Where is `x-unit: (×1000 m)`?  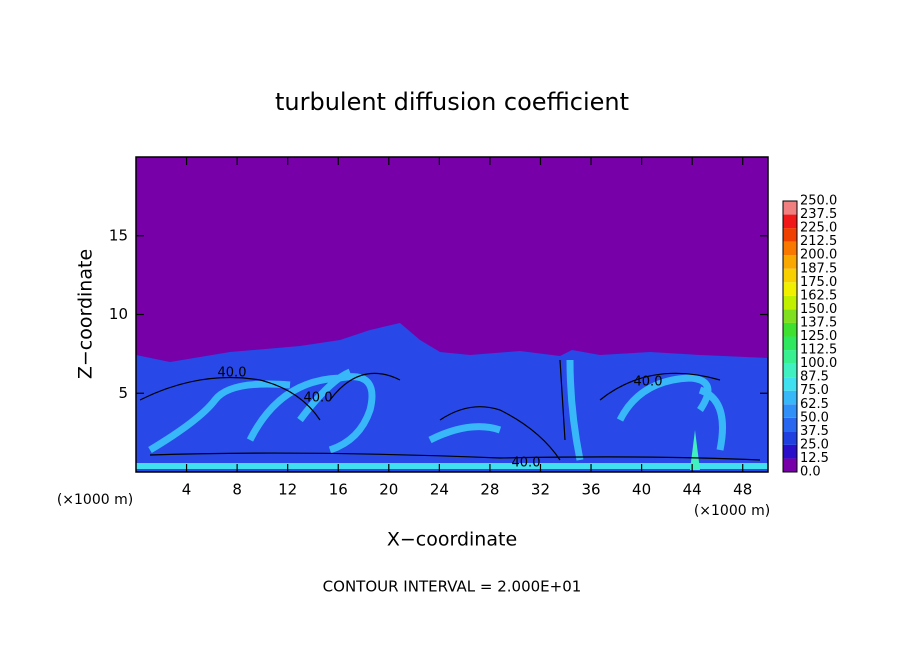
x-unit: (×1000 m) is located at coordinates (732, 511).